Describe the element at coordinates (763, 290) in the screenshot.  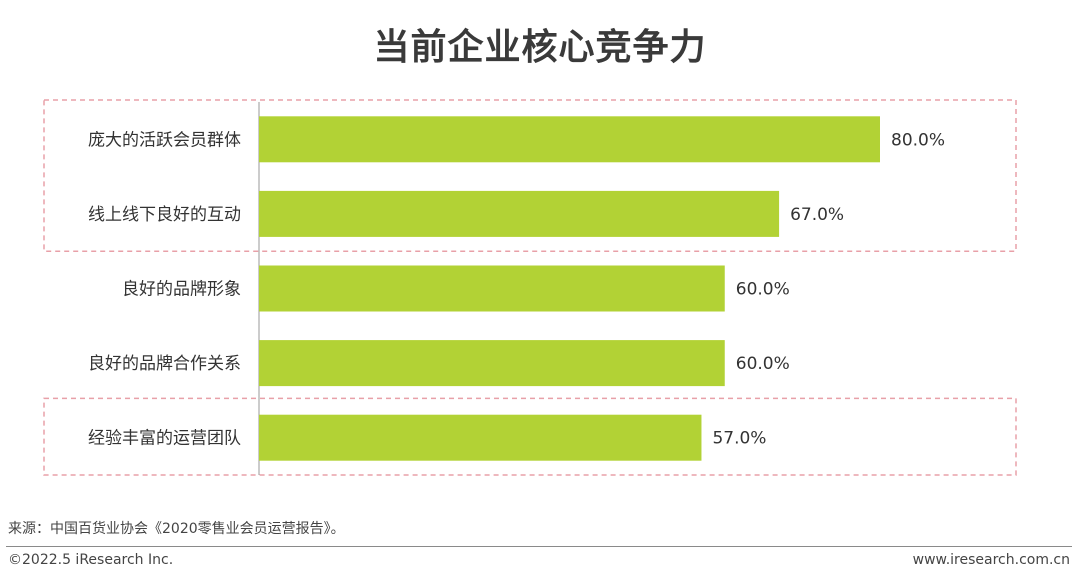
I see `value-label-2: 60.0%` at that location.